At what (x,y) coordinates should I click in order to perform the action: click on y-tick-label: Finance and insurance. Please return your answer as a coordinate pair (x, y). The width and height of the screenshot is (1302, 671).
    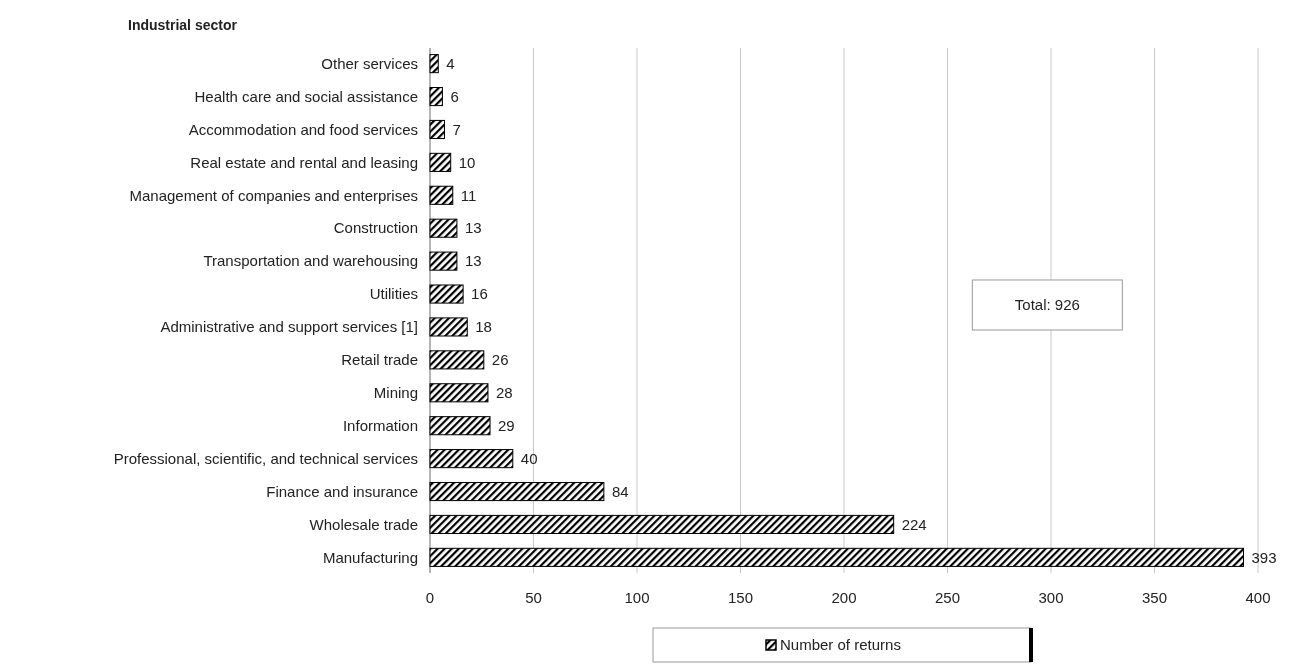
    Looking at the image, I should click on (342, 491).